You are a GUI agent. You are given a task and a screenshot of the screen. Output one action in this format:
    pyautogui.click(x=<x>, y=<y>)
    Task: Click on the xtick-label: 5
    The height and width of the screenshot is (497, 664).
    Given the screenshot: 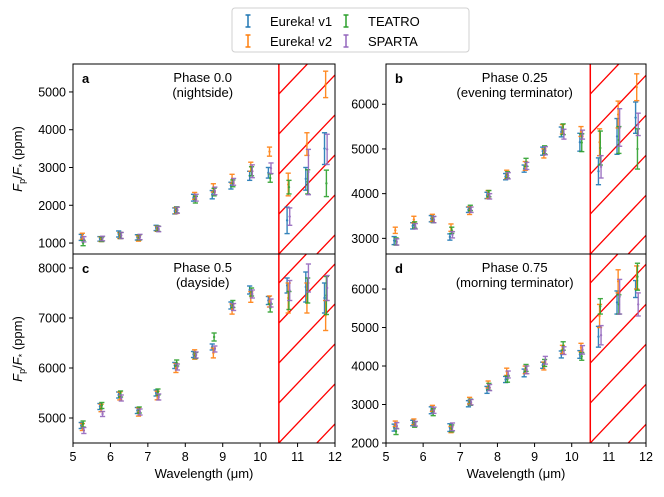 What is the action you would take?
    pyautogui.click(x=73, y=457)
    